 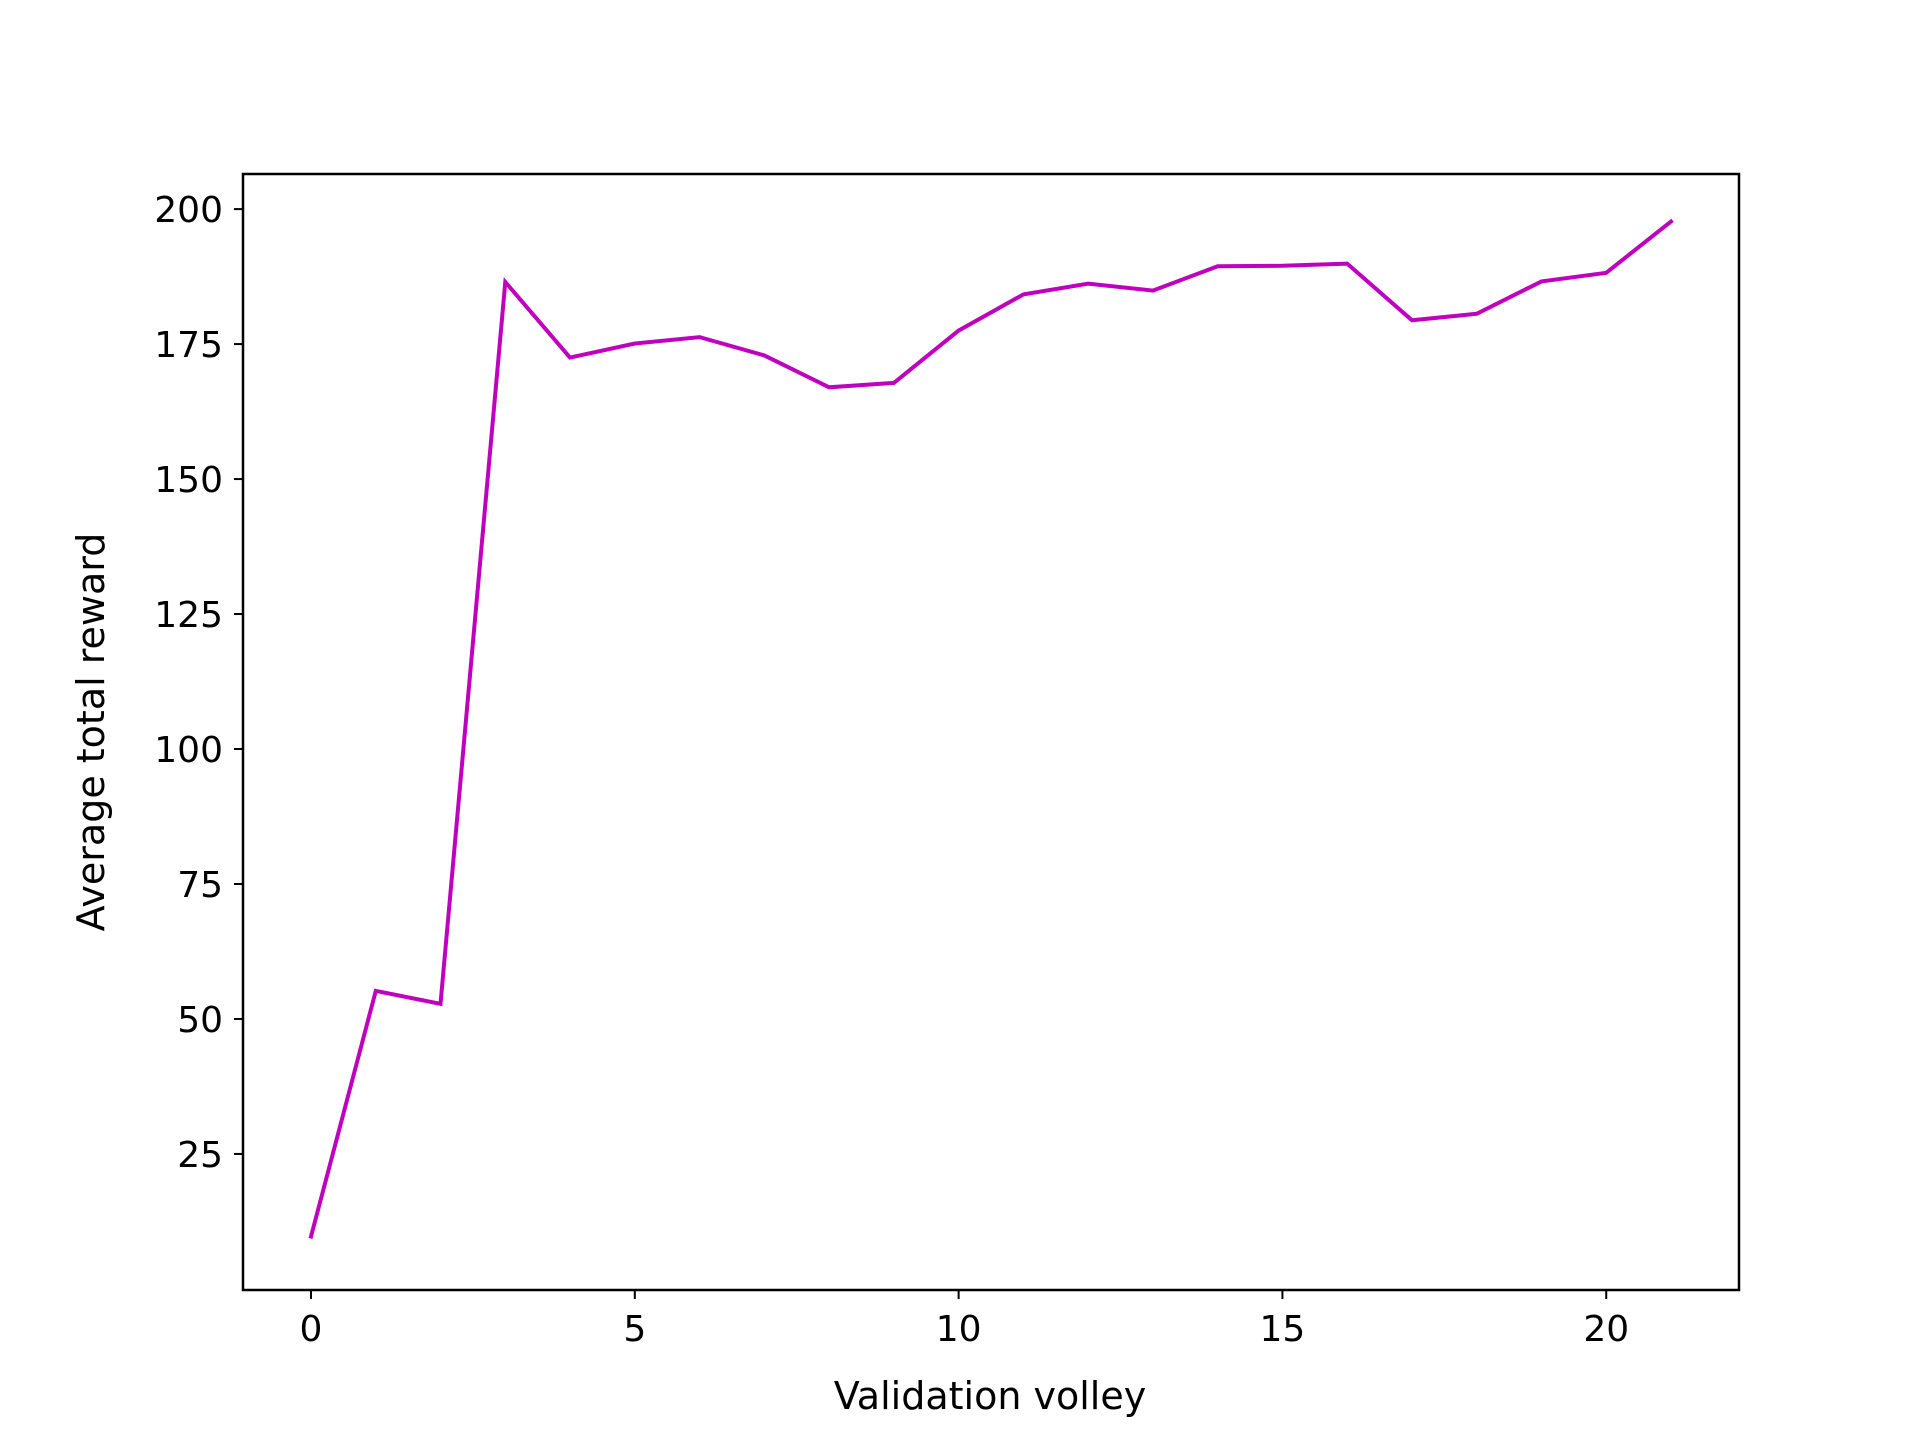 I want to click on x-axis-ticks: 0 5 10 15 20, so click(x=965, y=1320).